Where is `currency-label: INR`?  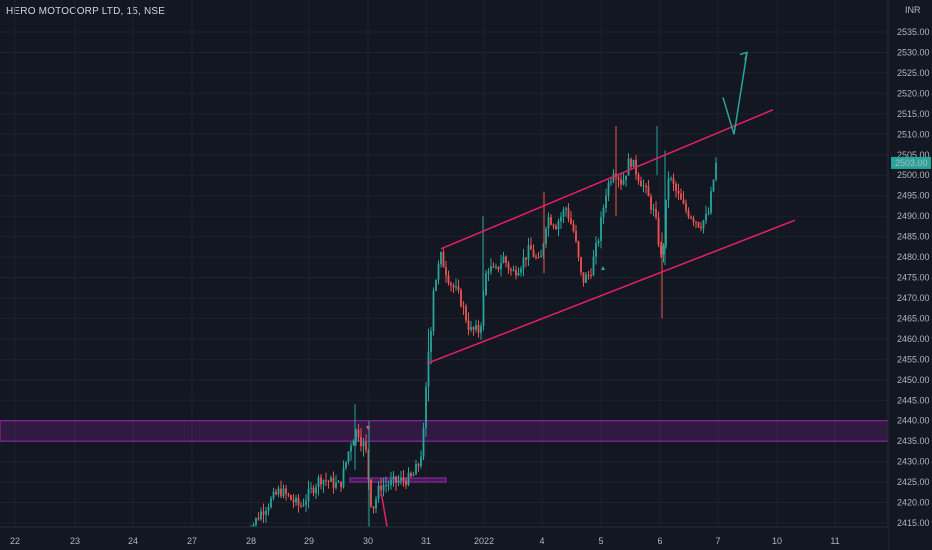 currency-label: INR is located at coordinates (913, 10).